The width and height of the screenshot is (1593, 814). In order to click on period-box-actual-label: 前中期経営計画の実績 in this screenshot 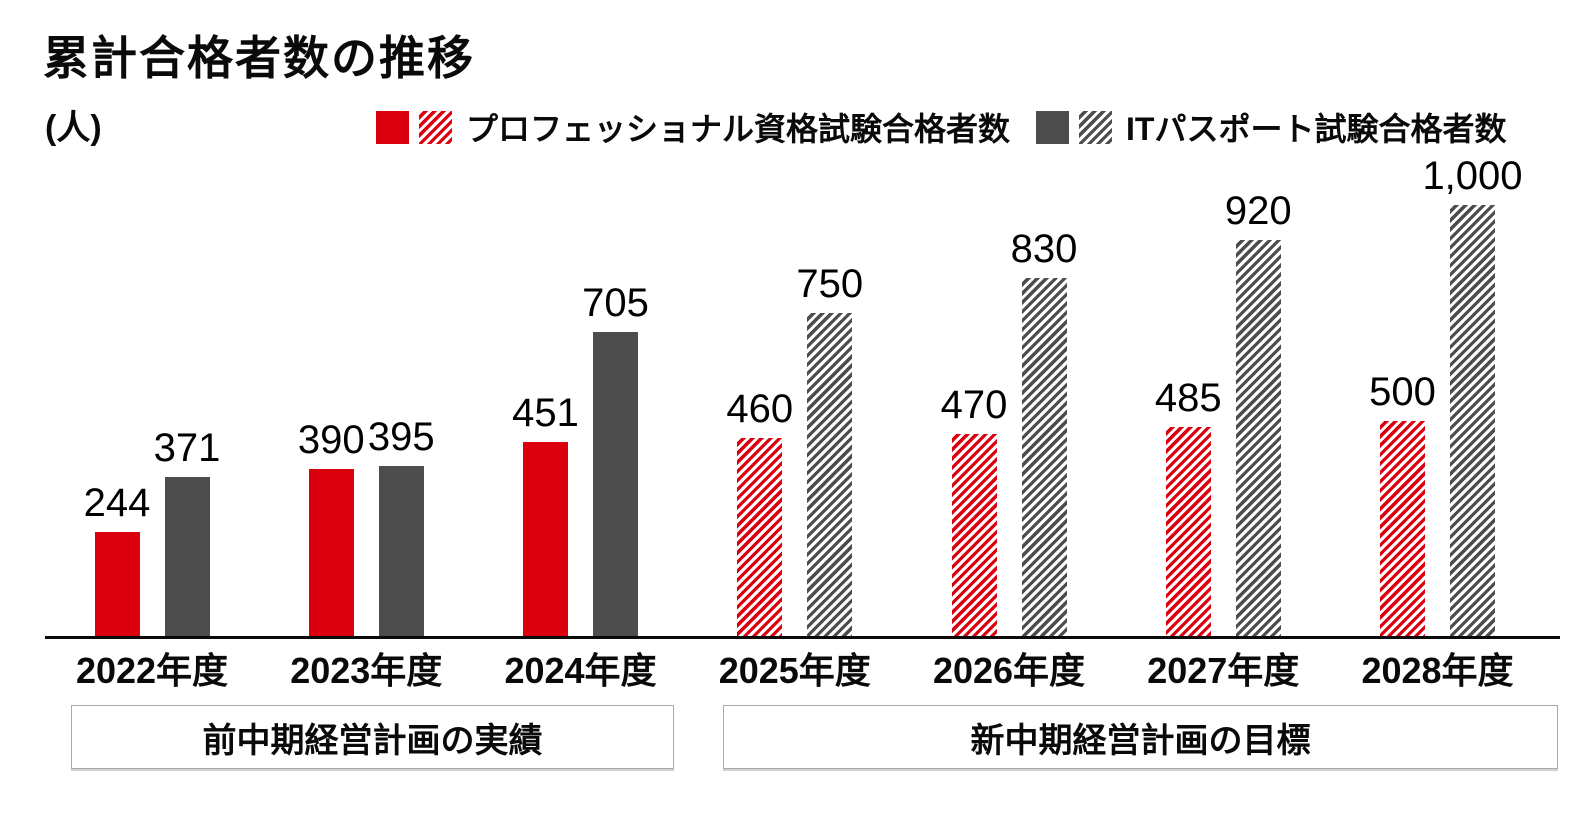, I will do `click(372, 740)`.